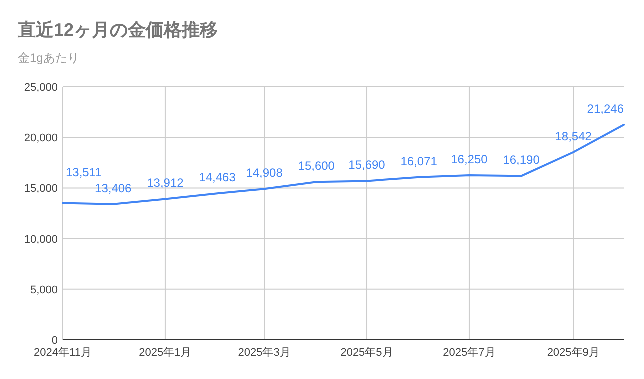  I want to click on y-tick-label: 5,000, so click(44, 290).